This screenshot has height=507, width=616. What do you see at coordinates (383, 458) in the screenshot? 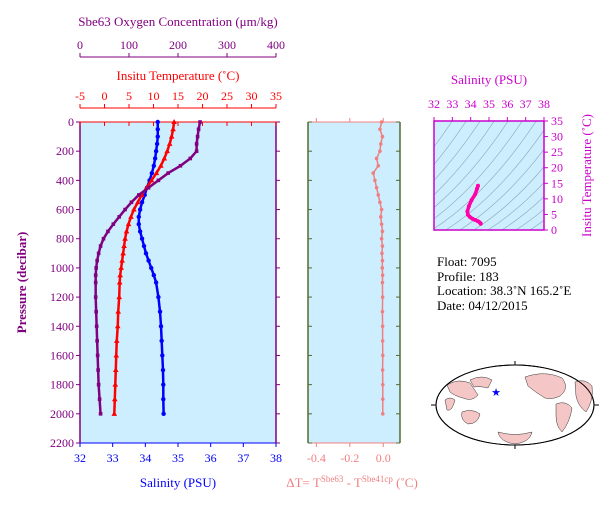
I see `delta-tick-label: 0.0` at bounding box center [383, 458].